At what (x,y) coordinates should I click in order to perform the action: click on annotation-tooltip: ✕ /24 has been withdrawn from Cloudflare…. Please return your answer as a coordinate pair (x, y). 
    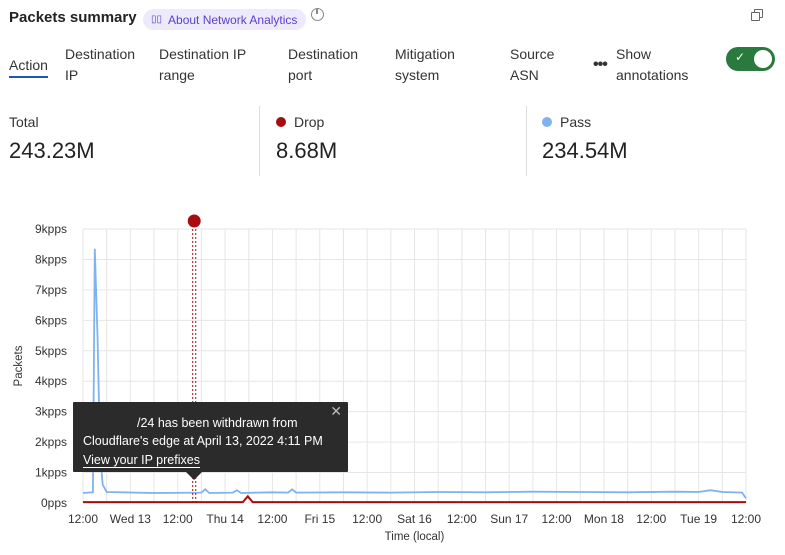
    Looking at the image, I should click on (210, 441).